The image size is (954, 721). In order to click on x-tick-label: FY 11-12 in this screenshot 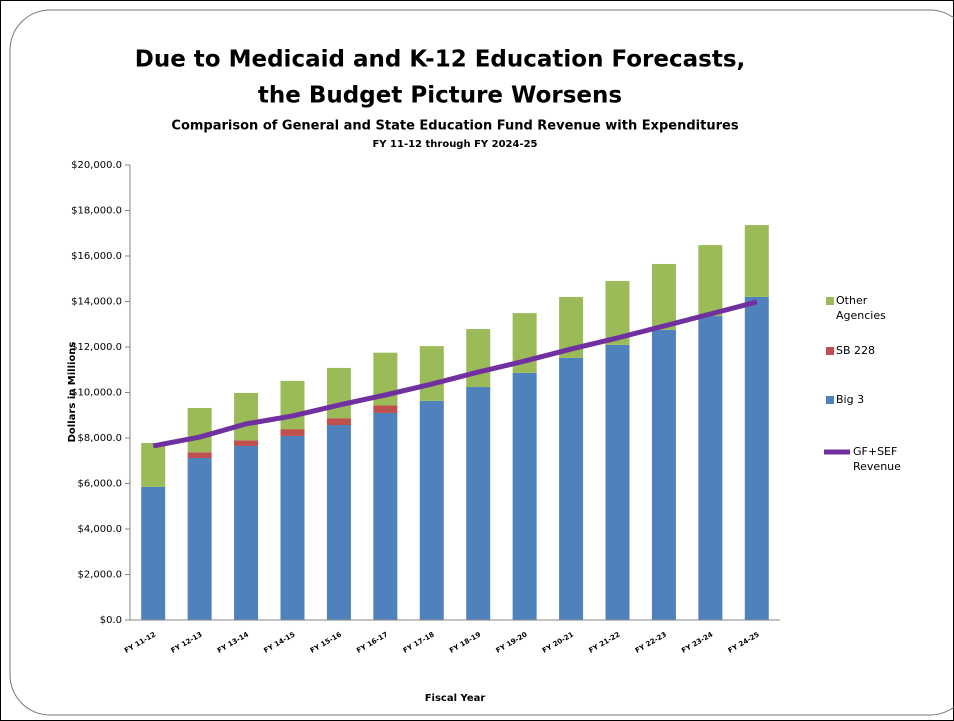, I will do `click(140, 642)`.